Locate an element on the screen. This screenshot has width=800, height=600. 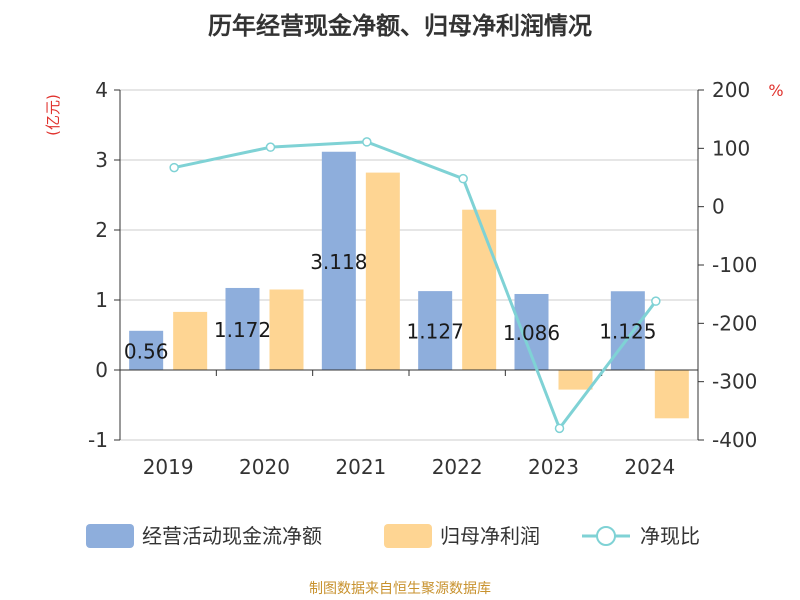
source-note: 制图数据来自恒生聚源数据库 is located at coordinates (400, 589).